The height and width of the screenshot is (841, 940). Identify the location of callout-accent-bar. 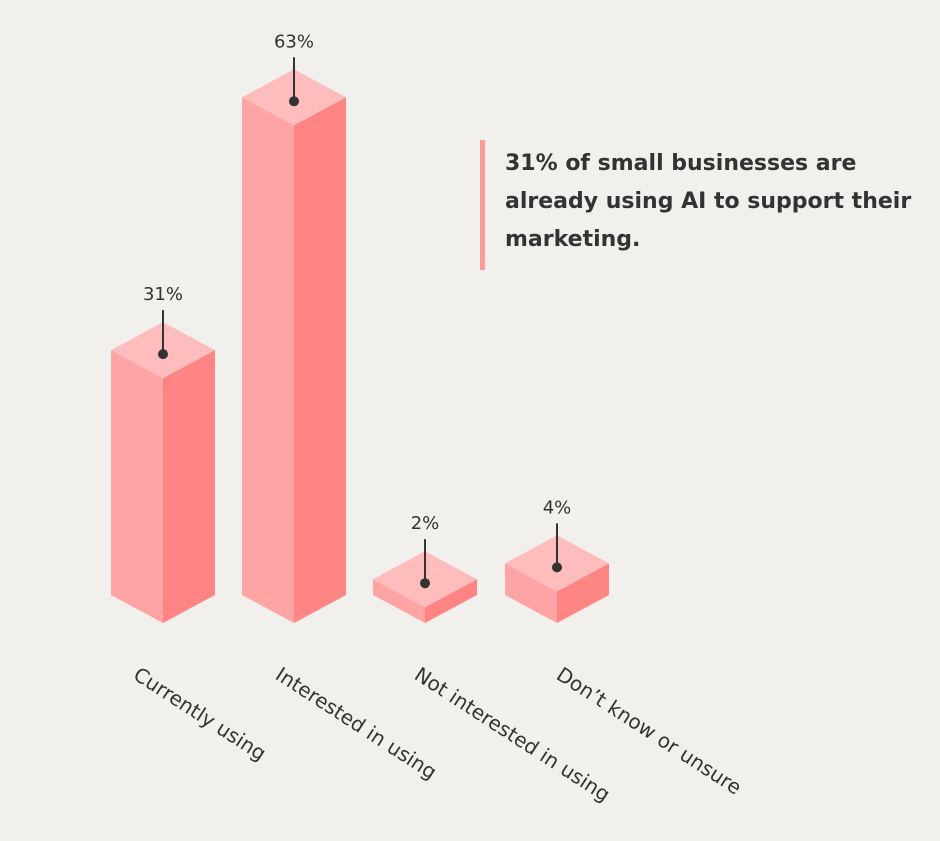
(482, 205).